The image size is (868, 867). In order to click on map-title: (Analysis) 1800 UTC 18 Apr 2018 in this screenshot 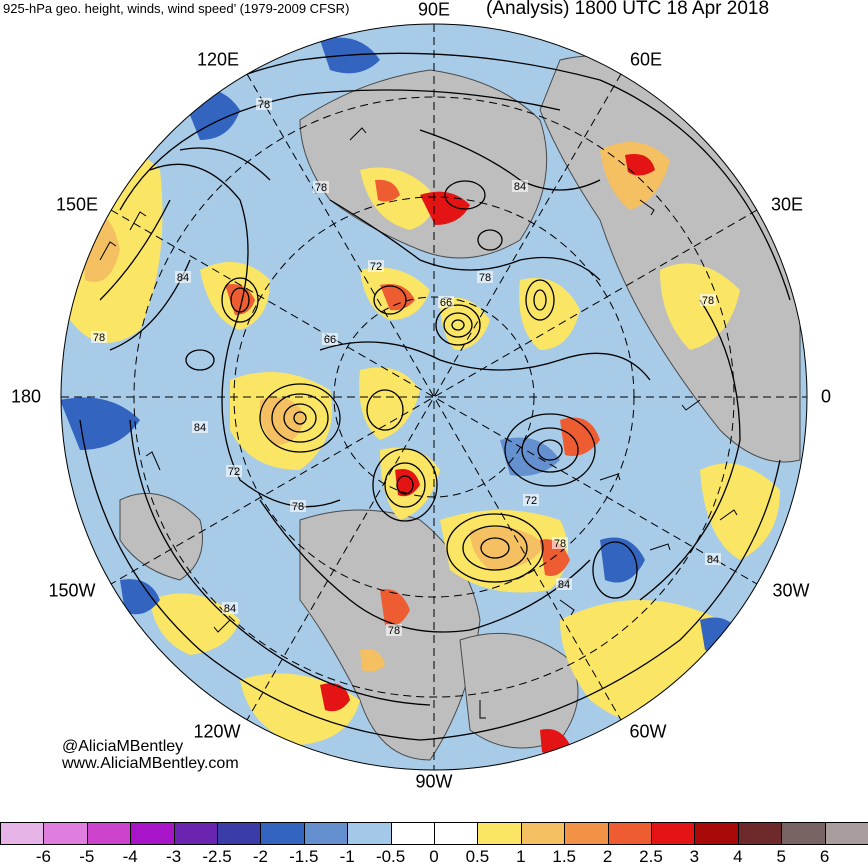, I will do `click(628, 9)`.